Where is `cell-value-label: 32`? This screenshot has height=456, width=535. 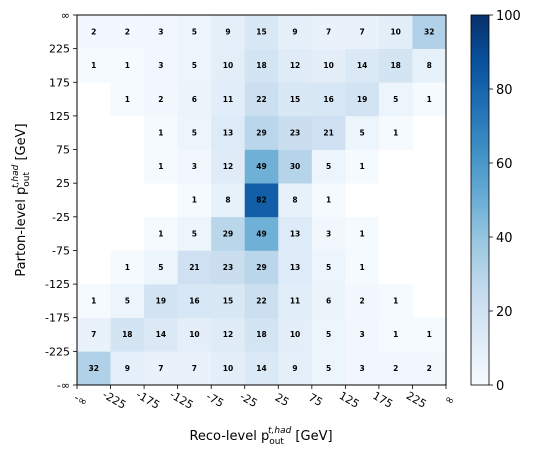 cell-value-label: 32 is located at coordinates (94, 368).